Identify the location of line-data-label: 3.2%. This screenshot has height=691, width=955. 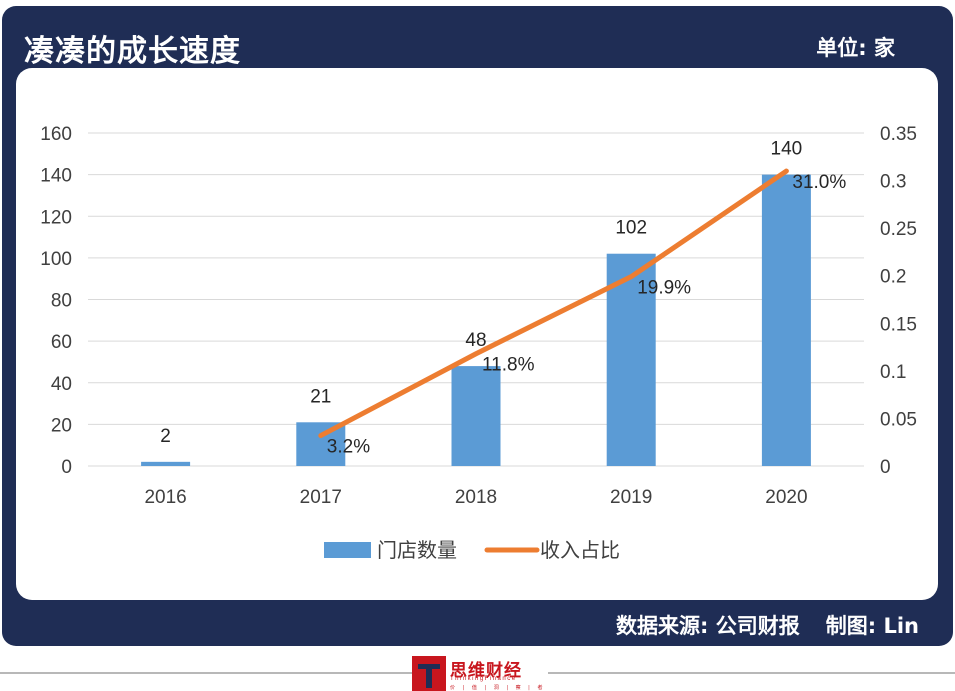
(348, 447).